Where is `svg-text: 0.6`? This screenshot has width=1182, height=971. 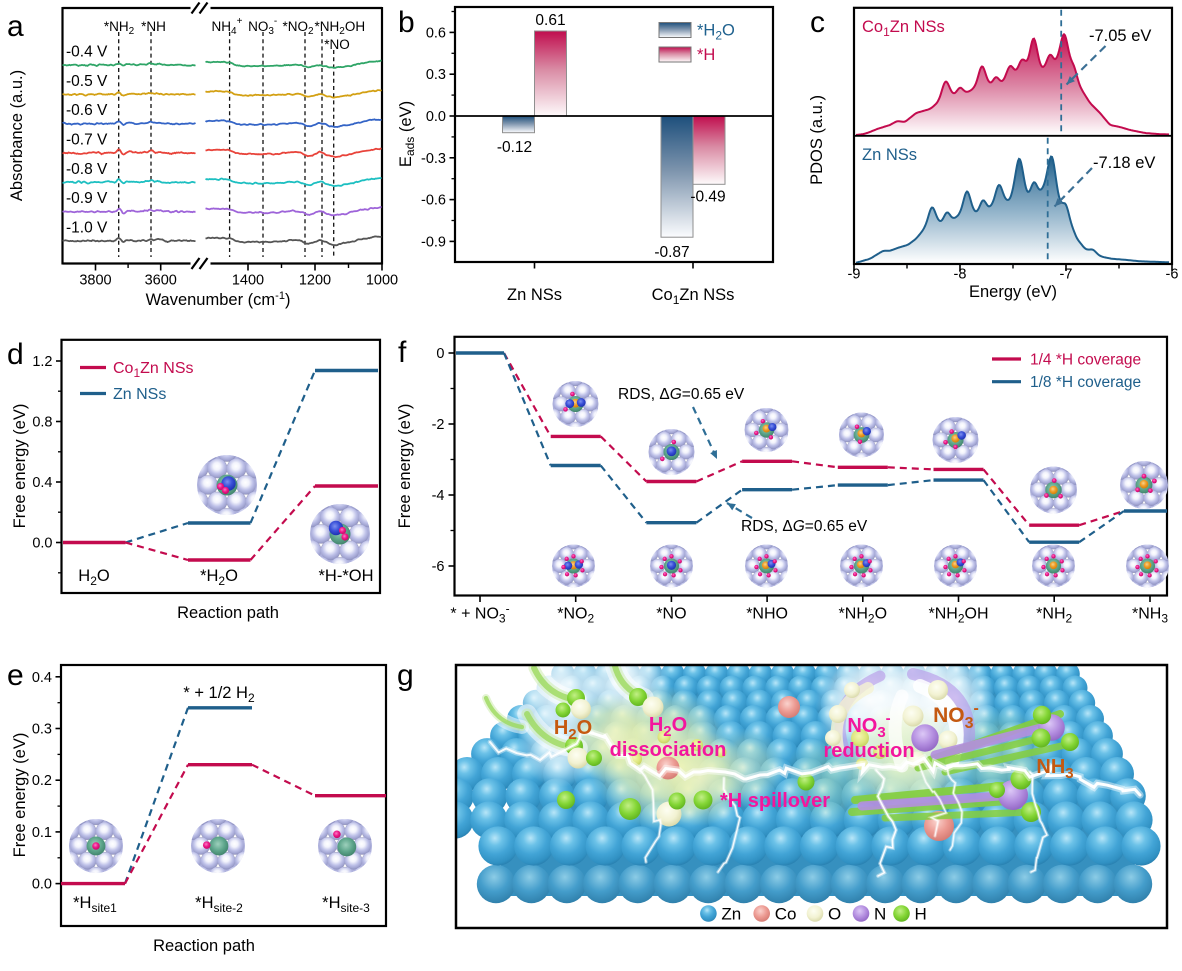 svg-text: 0.6 is located at coordinates (436, 33).